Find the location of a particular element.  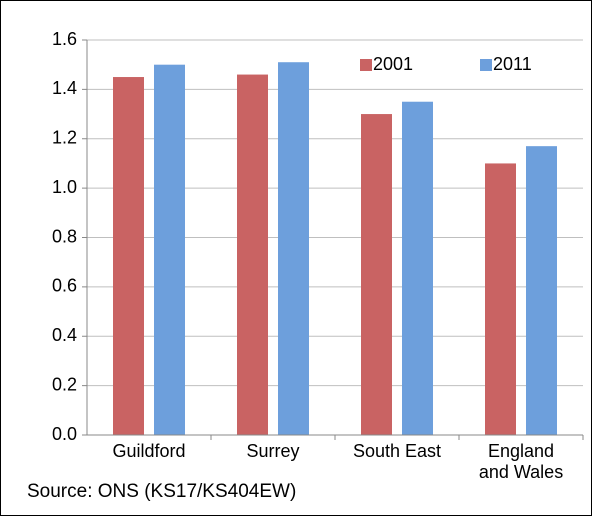

source-note: Source: ONS (KS17/KS404EW) is located at coordinates (162, 491).